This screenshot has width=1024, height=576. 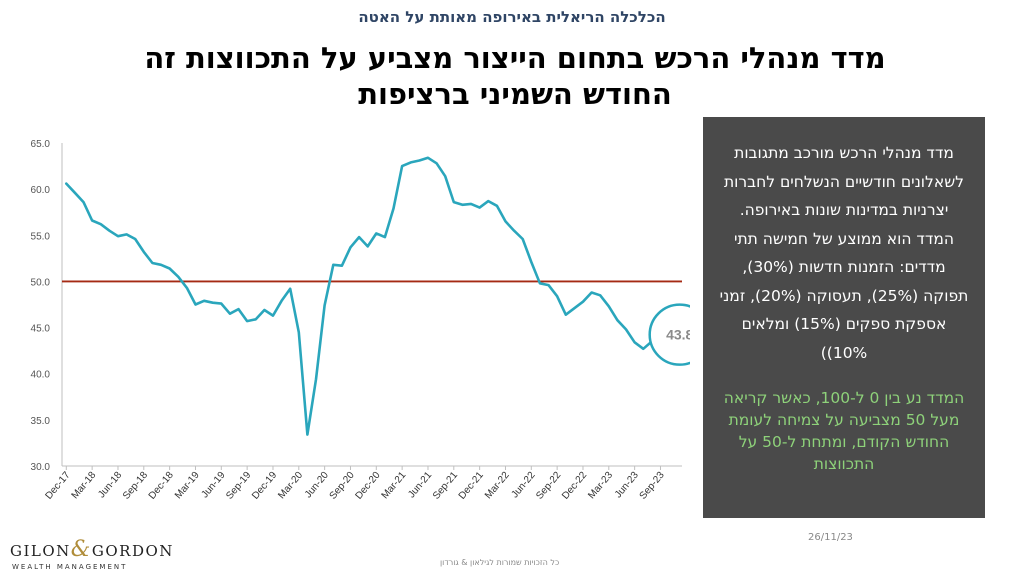 I want to click on description-line: מדד מנהלי הרכש מורכב מתגובות, so click(x=844, y=153).